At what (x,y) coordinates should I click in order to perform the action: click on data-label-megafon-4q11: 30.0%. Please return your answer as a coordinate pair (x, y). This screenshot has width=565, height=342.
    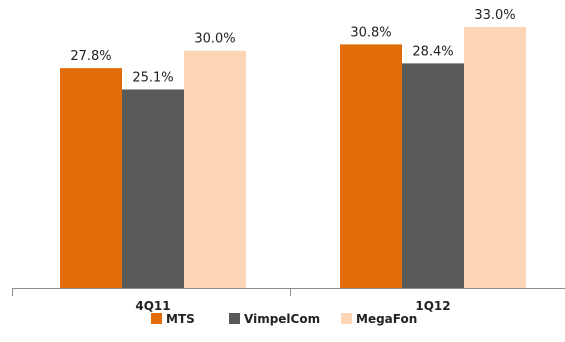
    Looking at the image, I should click on (214, 39).